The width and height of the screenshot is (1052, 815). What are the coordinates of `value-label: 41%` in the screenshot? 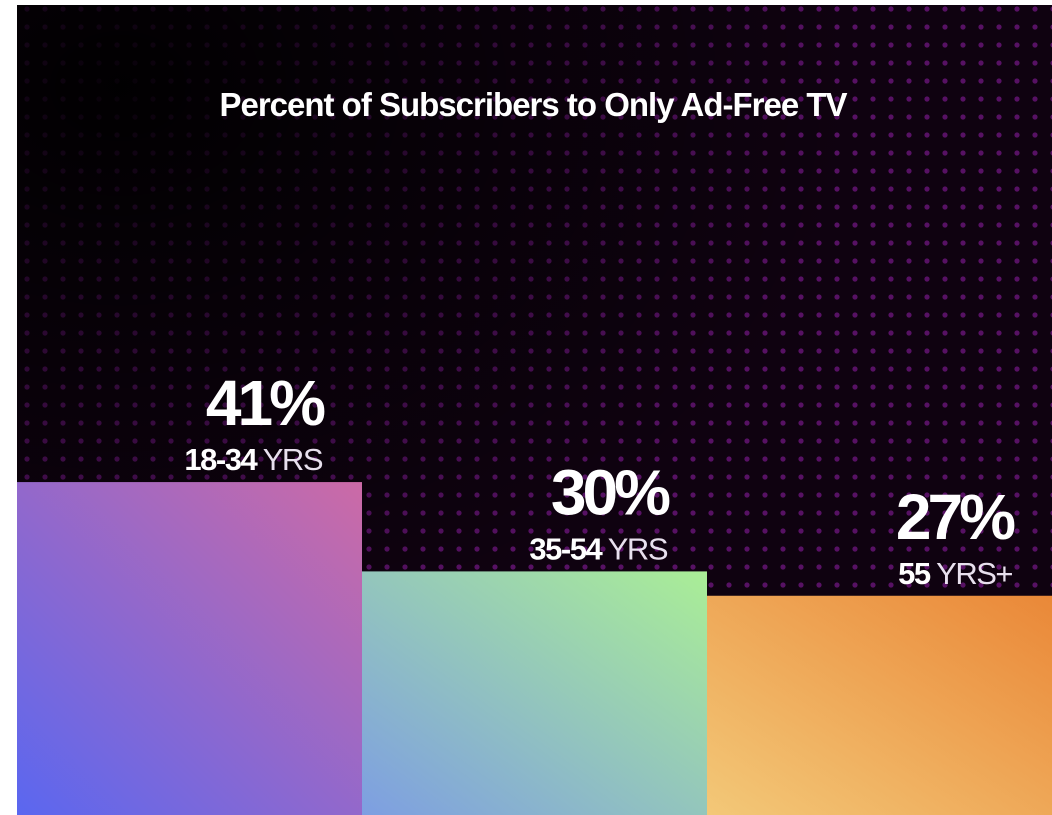 It's located at (265, 403).